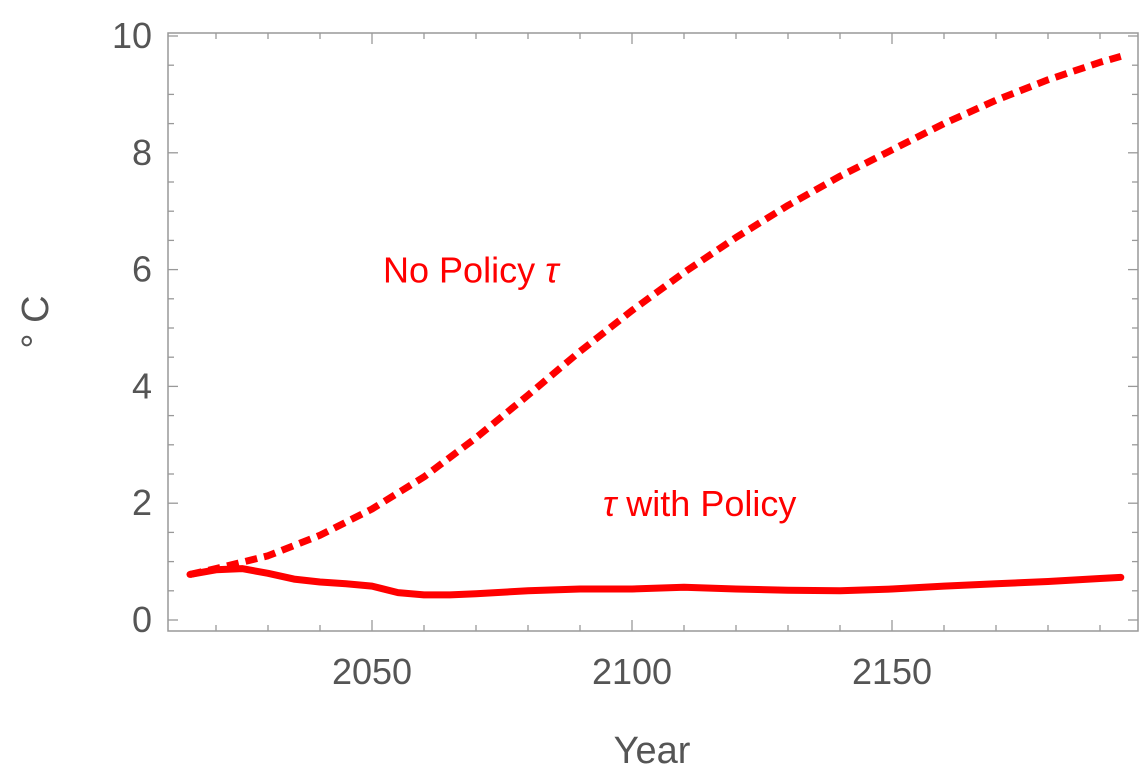 The image size is (1141, 776). I want to click on with-policy-series-line, so click(655, 582).